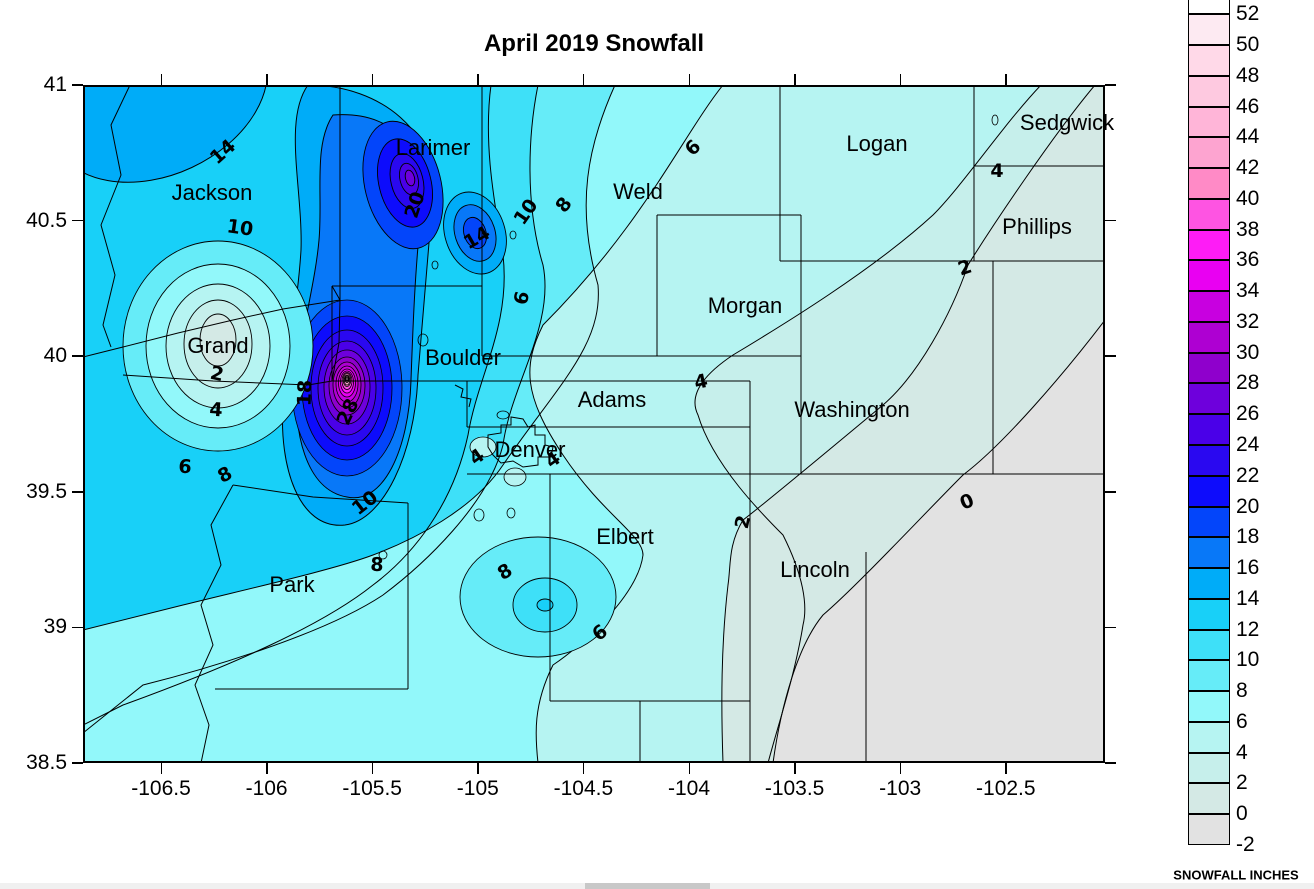  Describe the element at coordinates (433, 147) in the screenshot. I see `county-label-larimer: Larimer` at that location.